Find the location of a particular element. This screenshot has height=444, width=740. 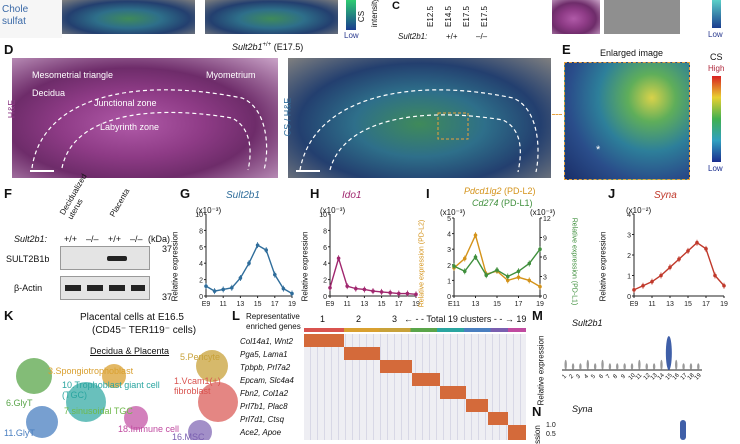

f-mw-2: 37 is located at coordinates (167, 297).